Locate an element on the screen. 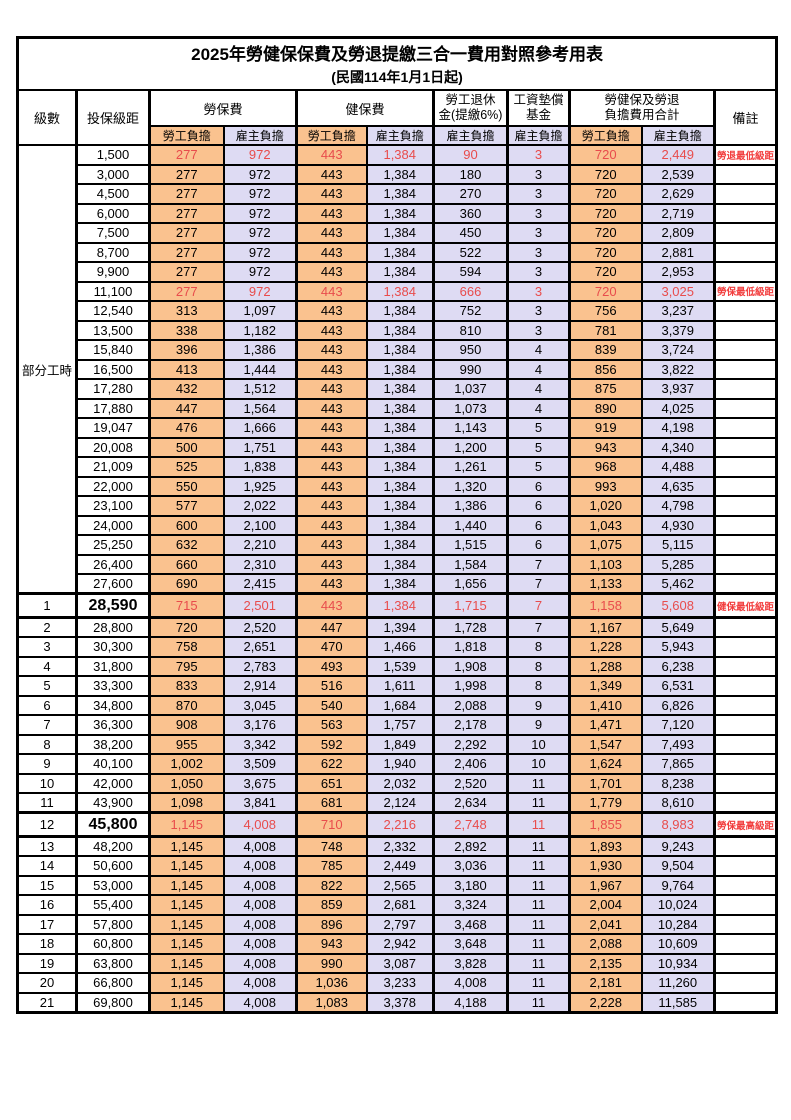  pension-header-line2: 金(提繳6%) is located at coordinates (470, 115).